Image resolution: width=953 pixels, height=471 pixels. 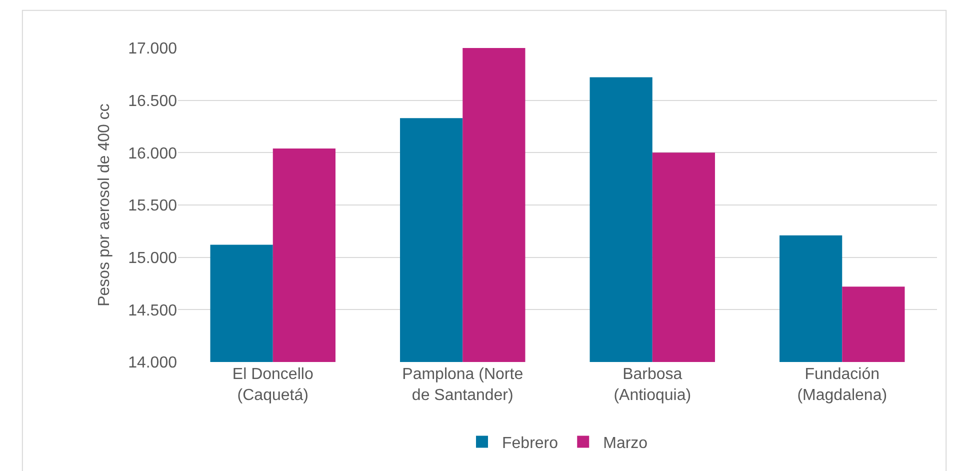 I want to click on y-tick-label: 17.000, so click(x=153, y=49).